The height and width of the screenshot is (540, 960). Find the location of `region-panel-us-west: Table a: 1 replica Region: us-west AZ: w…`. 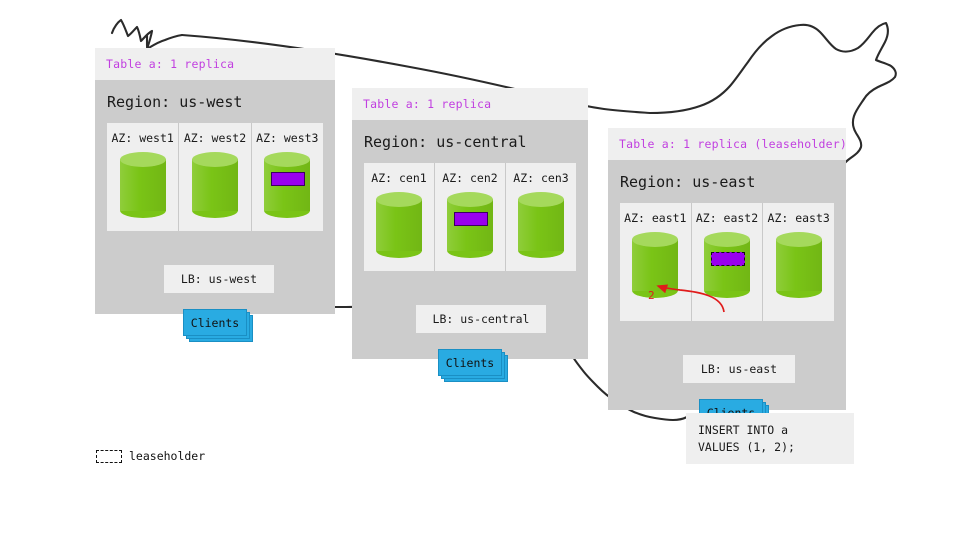

region-panel-us-west: Table a: 1 replica Region: us-west AZ: w… is located at coordinates (215, 195).